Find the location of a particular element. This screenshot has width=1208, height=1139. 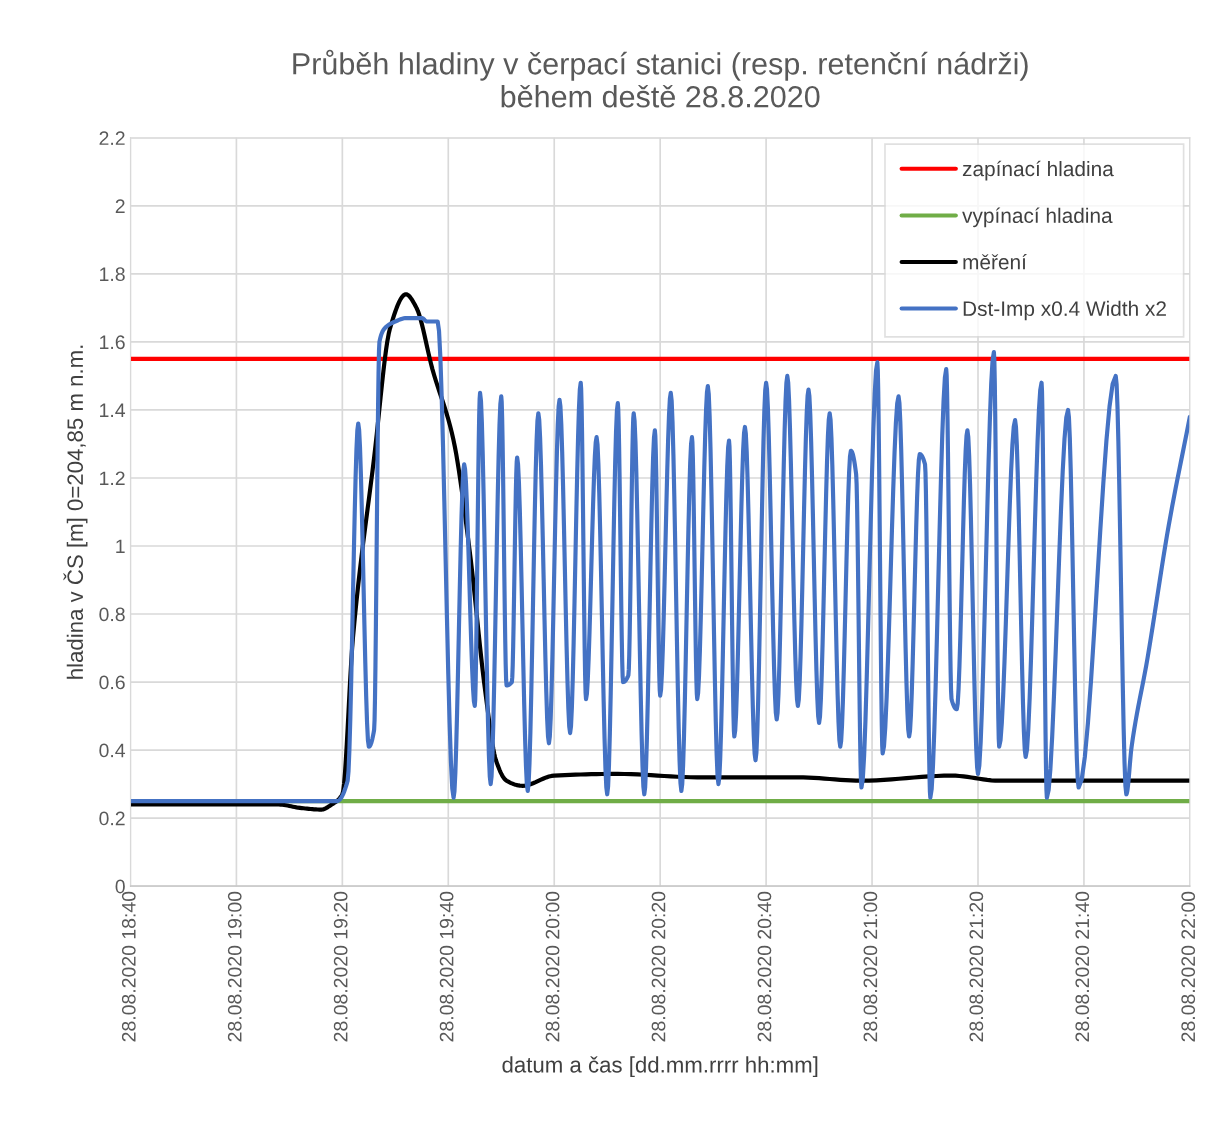

y-tick-label: 0.2 is located at coordinates (112, 818).